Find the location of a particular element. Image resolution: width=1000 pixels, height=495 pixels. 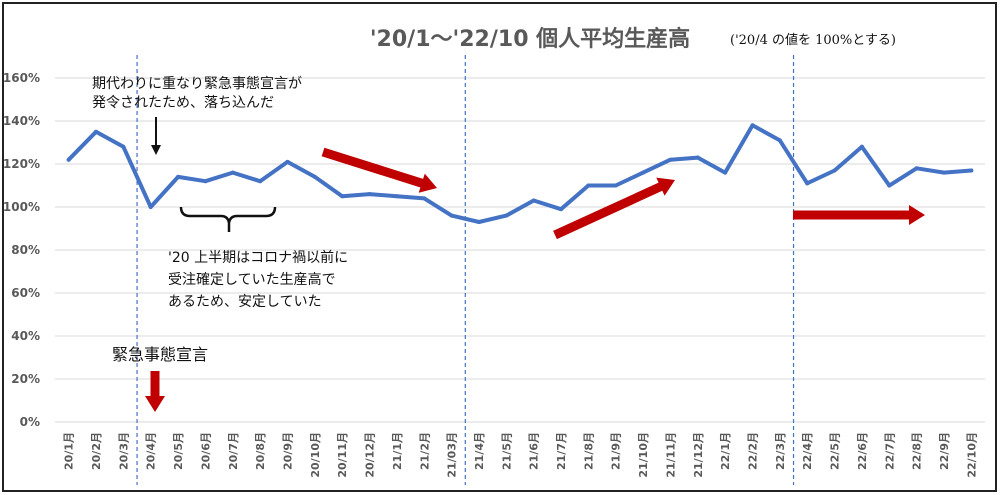

x-tick-label: 22/3月 is located at coordinates (780, 451).